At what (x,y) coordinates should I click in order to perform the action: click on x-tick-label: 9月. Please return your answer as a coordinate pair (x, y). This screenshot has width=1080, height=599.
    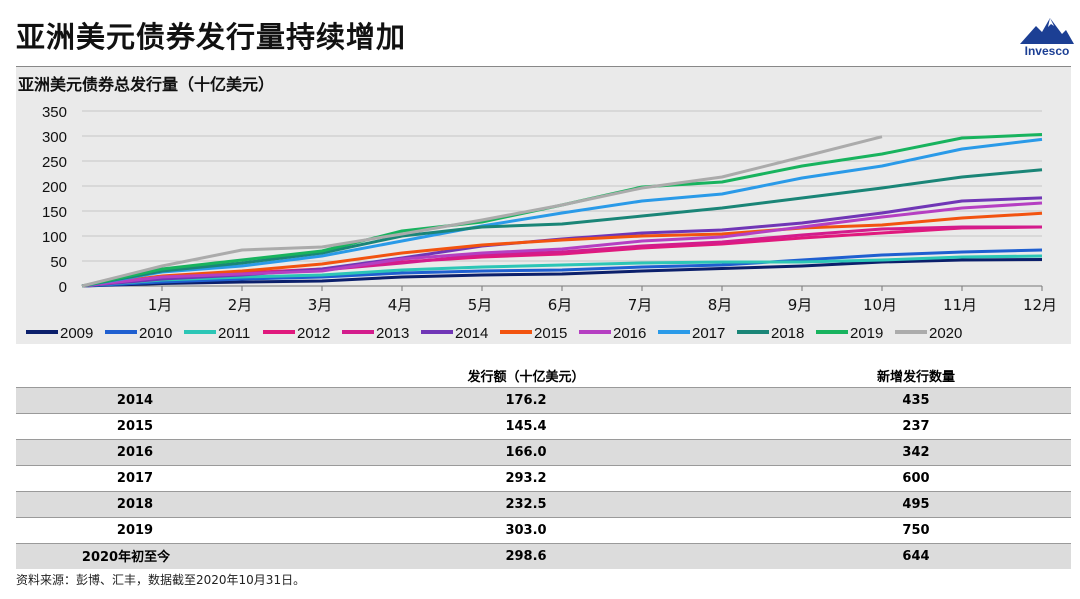
    Looking at the image, I should click on (800, 305).